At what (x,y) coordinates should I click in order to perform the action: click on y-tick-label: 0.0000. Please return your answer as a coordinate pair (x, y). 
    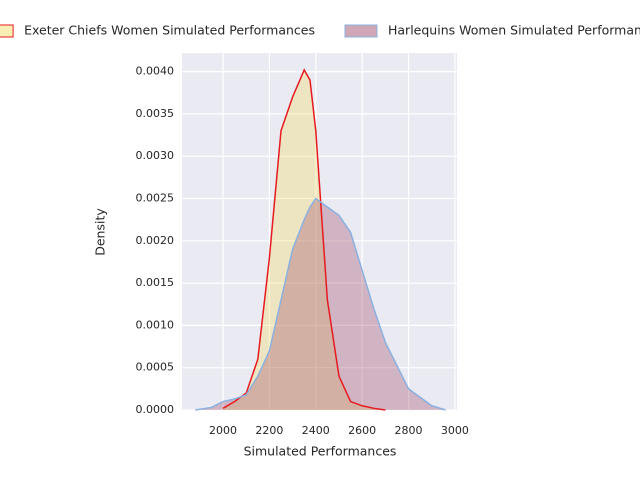
    Looking at the image, I should click on (155, 409).